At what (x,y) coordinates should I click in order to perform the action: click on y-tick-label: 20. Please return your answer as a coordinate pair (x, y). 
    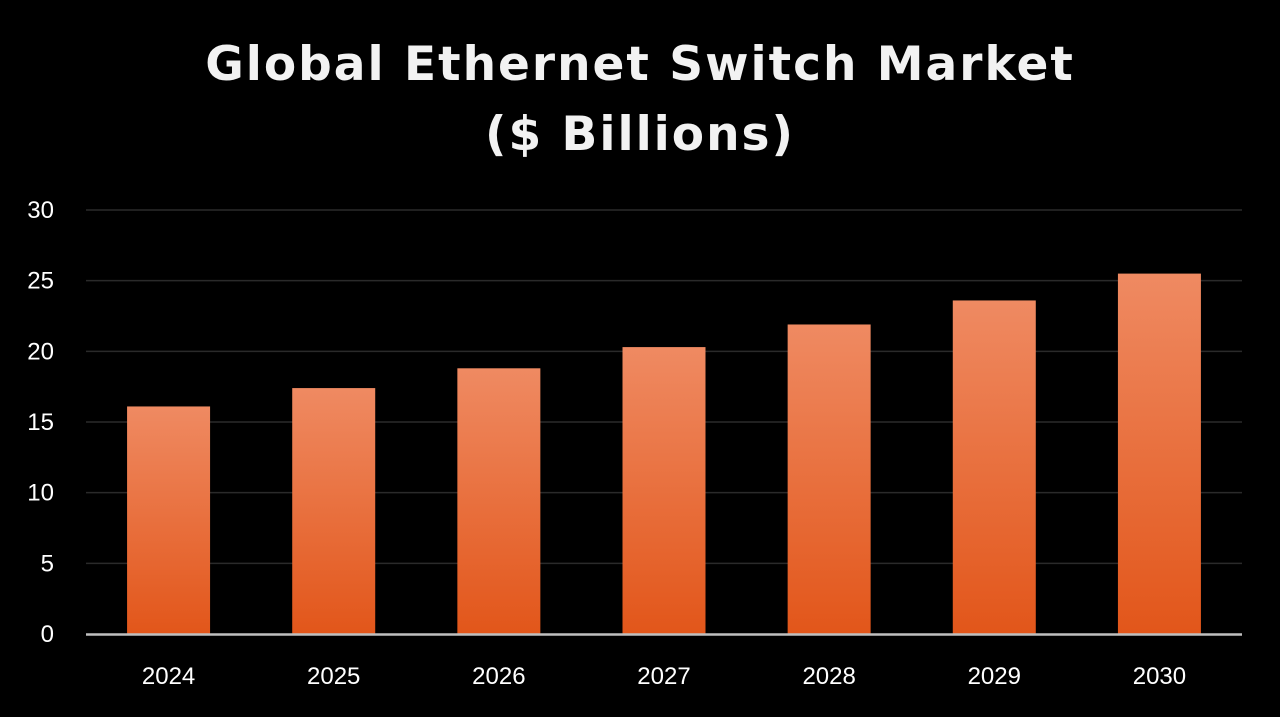
    Looking at the image, I should click on (40, 351).